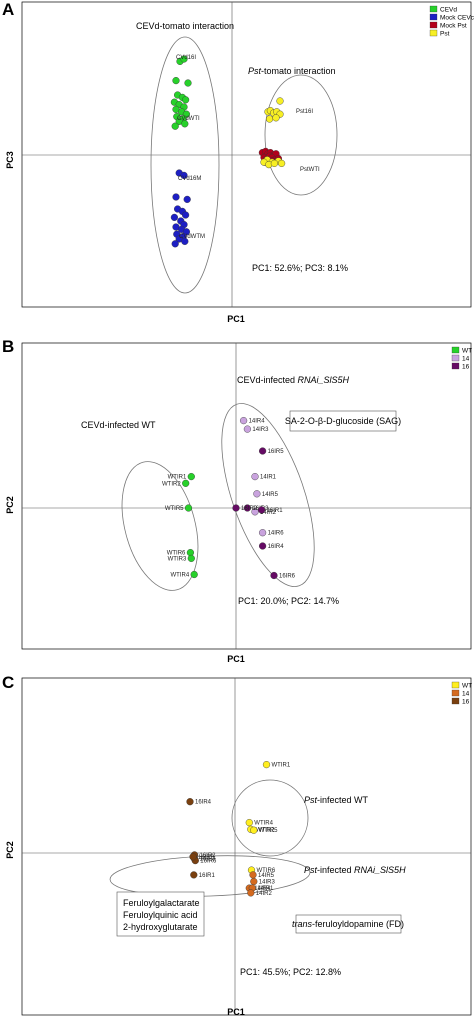  What do you see at coordinates (310, 170) in the screenshot?
I see `point-label: PstWTI` at bounding box center [310, 170].